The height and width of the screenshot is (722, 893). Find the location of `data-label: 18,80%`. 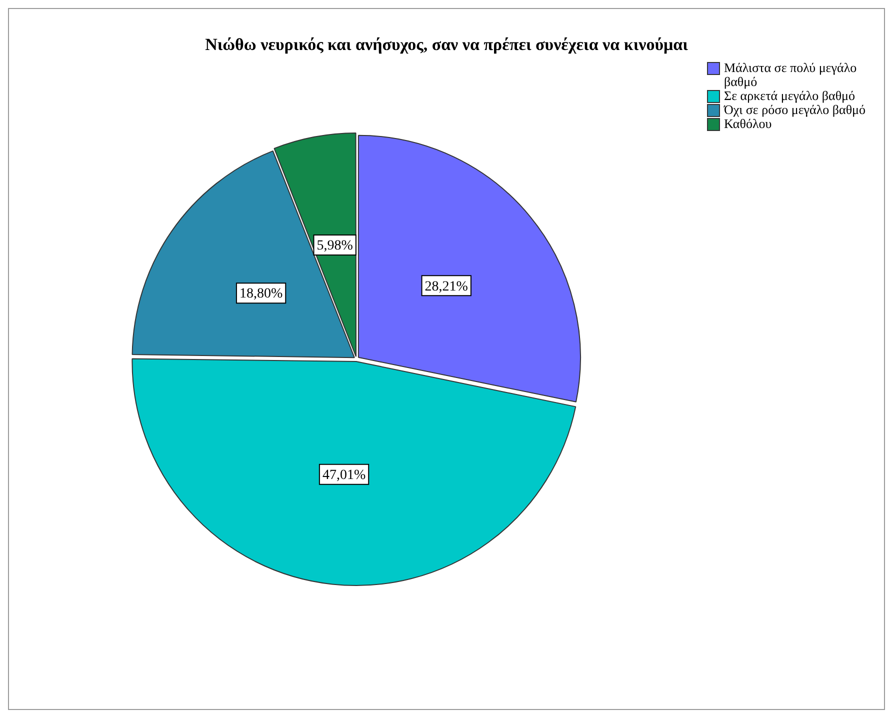

data-label: 18,80% is located at coordinates (261, 294).